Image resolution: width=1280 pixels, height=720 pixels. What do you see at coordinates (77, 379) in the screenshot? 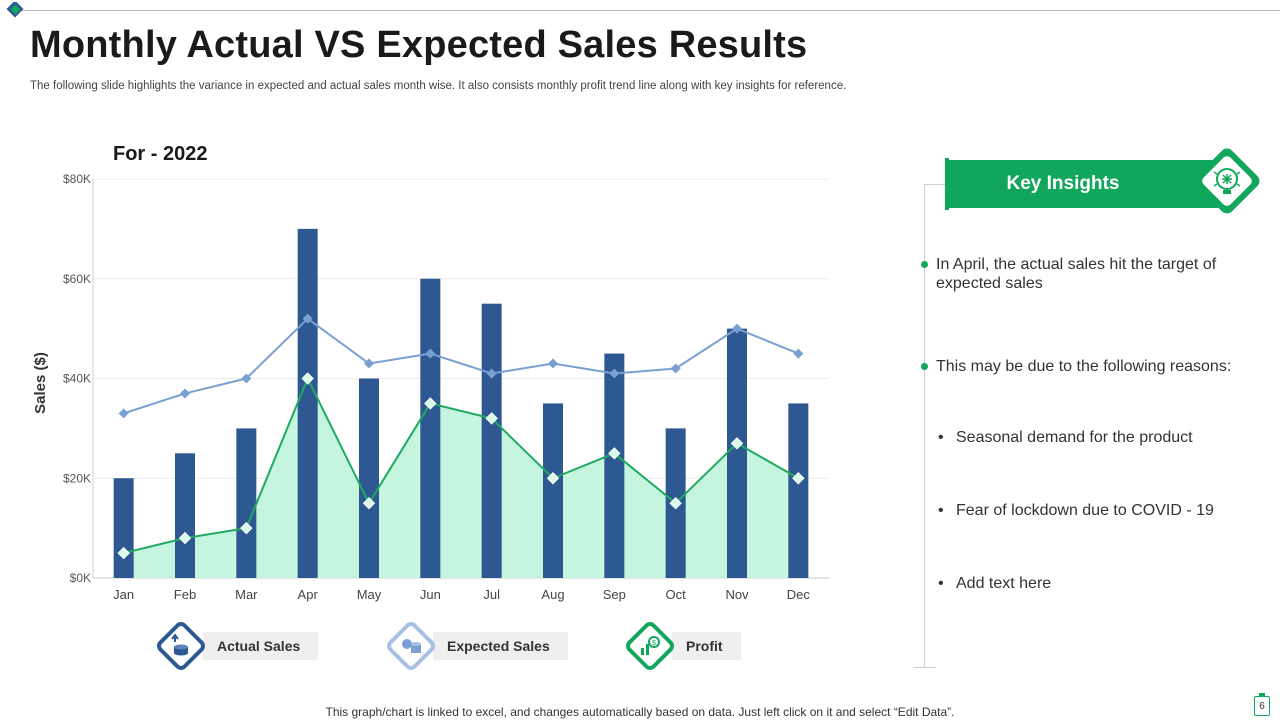
I see `y-tick-label: $40K` at bounding box center [77, 379].